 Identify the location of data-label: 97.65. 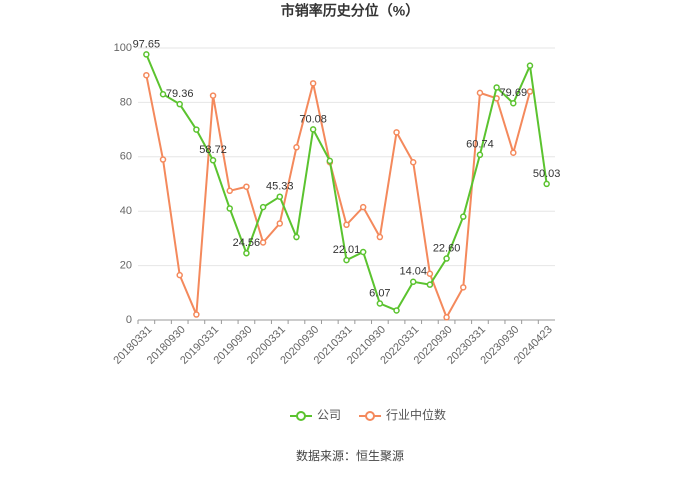
(147, 44).